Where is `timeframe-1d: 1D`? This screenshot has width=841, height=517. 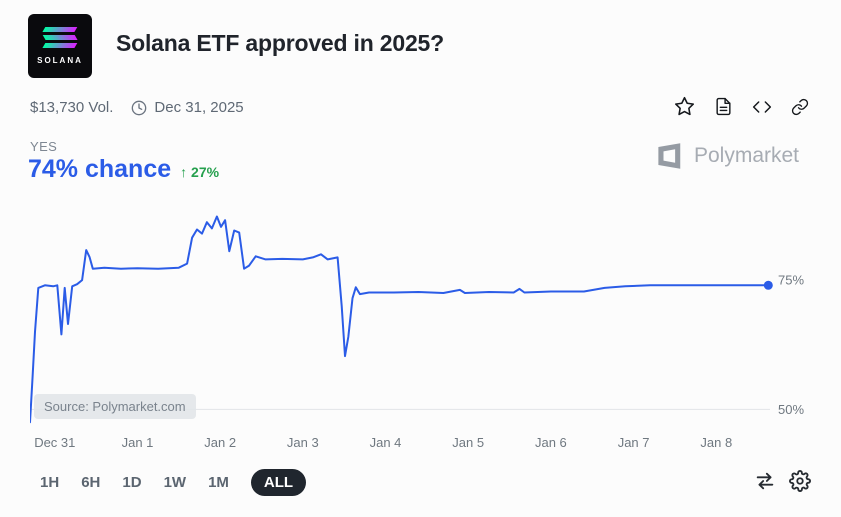
timeframe-1d: 1D is located at coordinates (132, 482).